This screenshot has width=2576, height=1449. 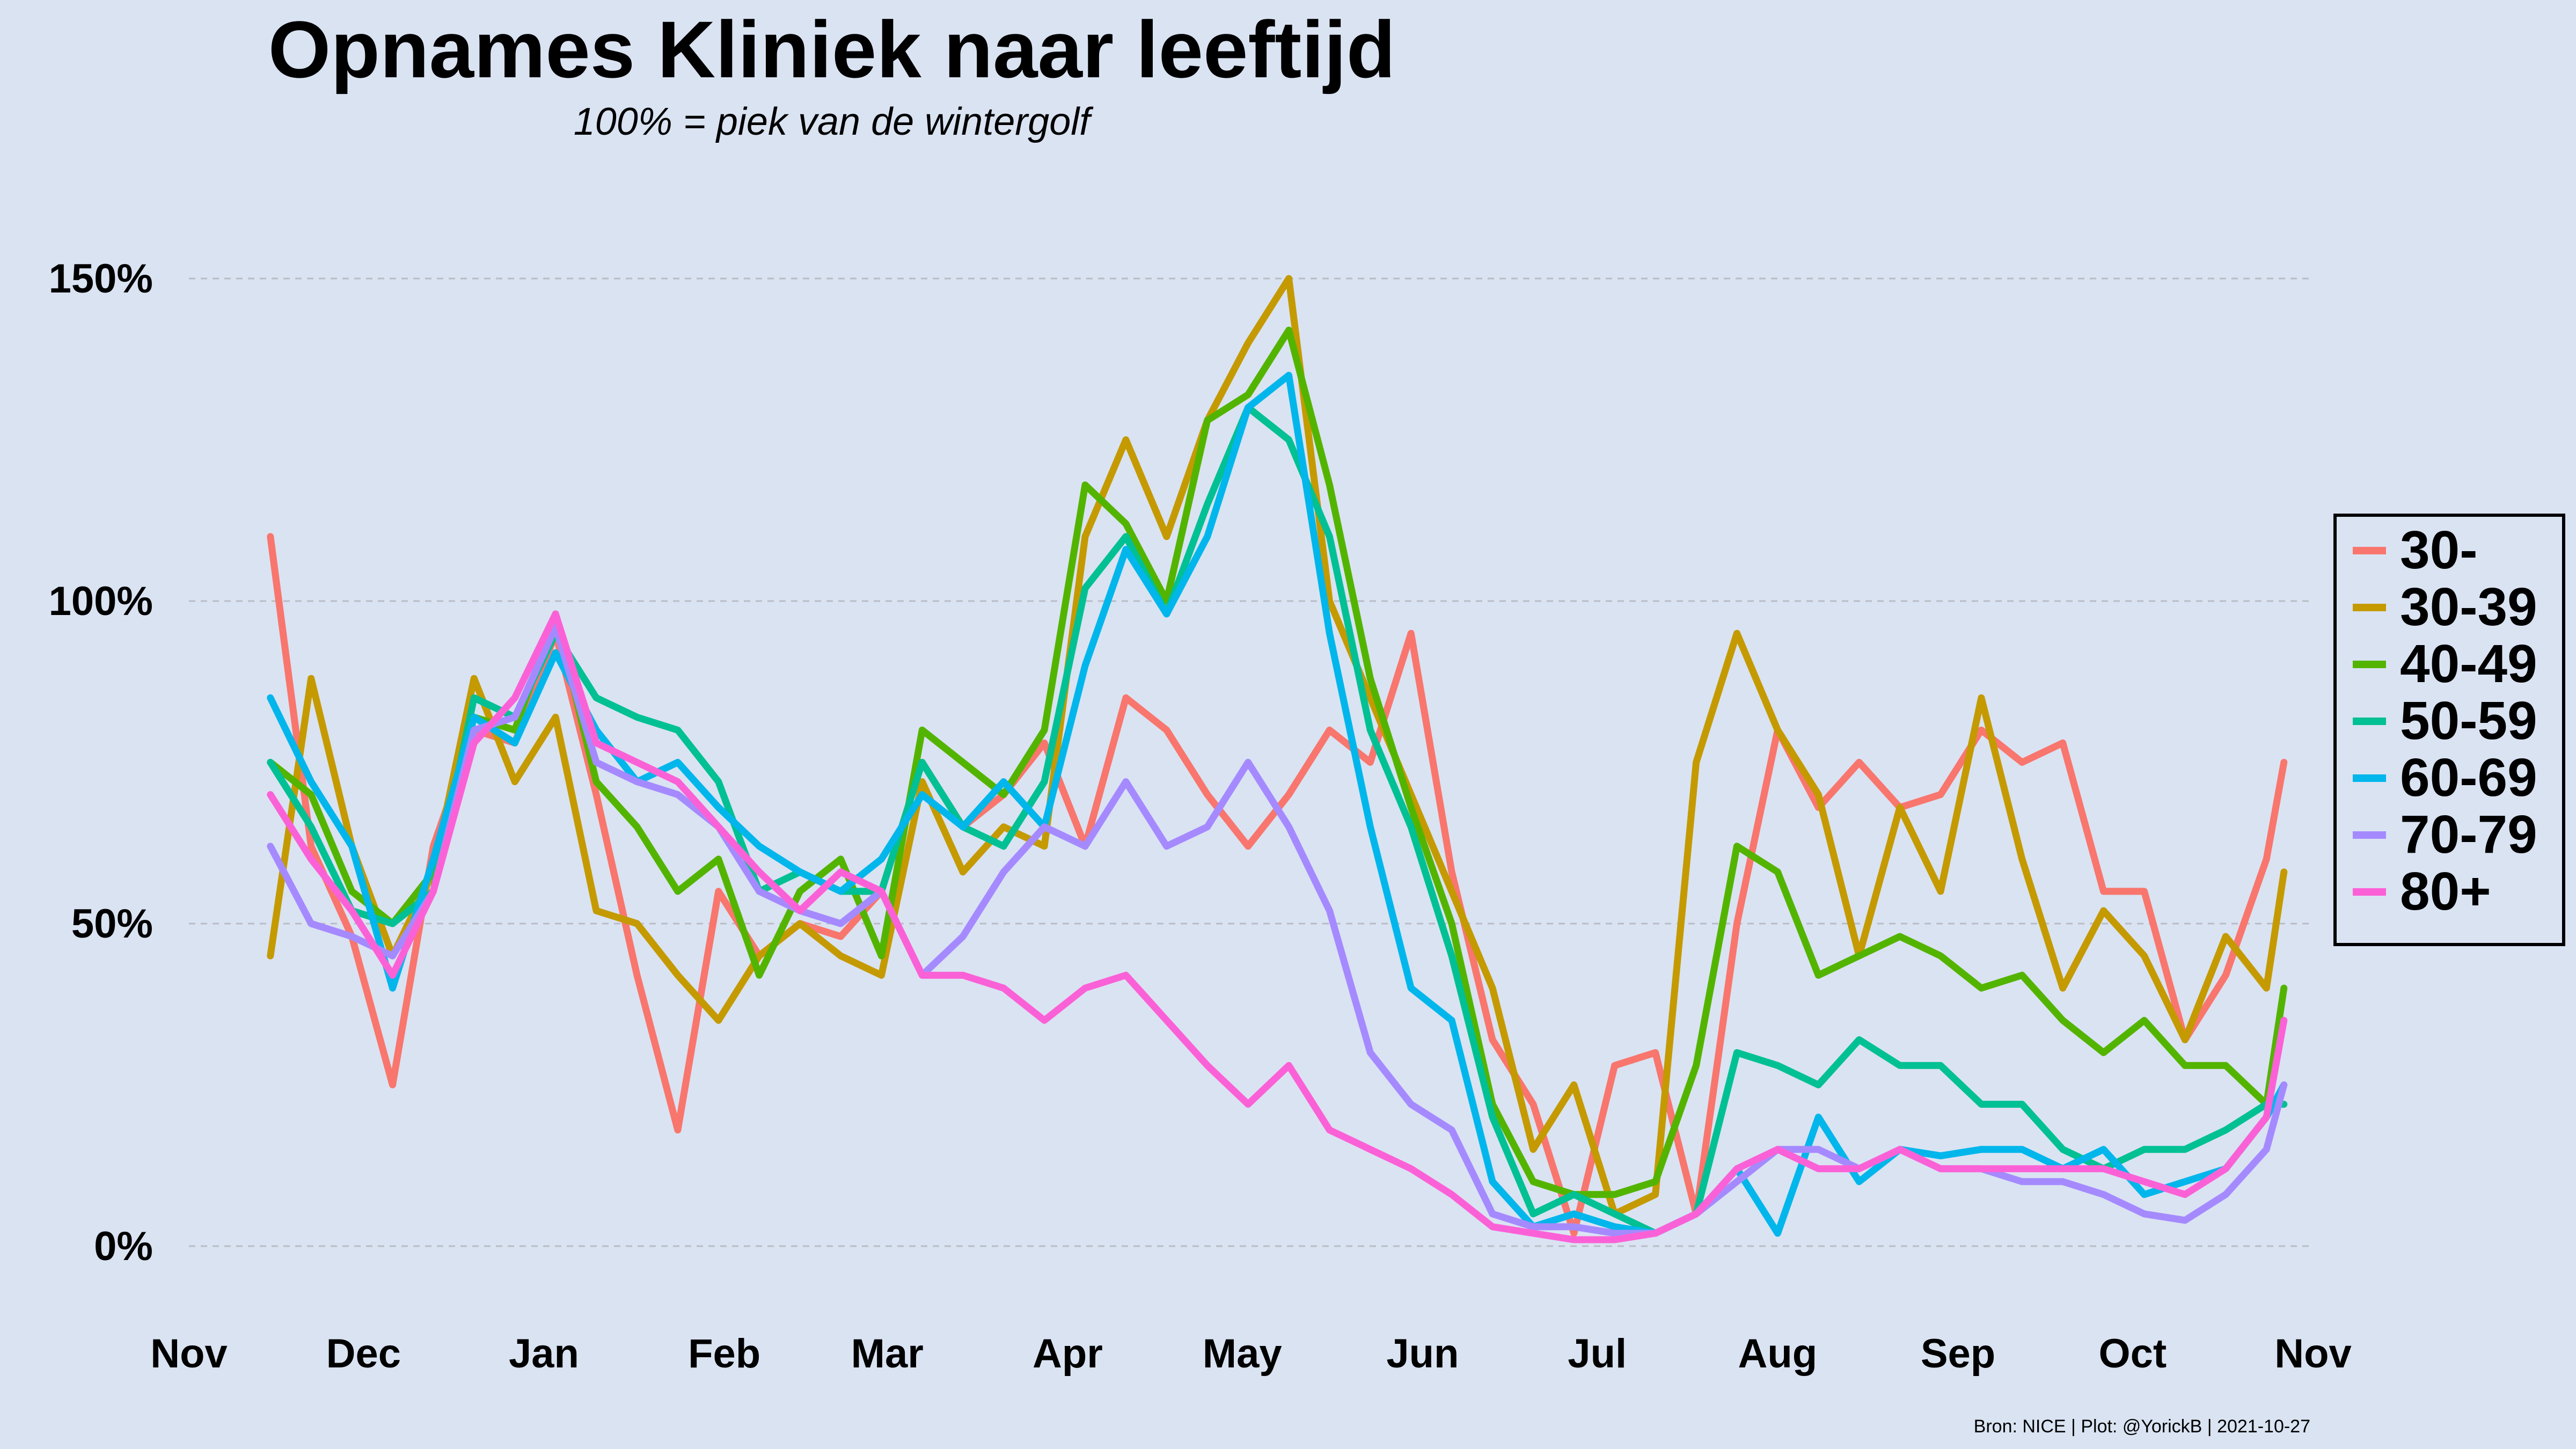 What do you see at coordinates (101, 601) in the screenshot?
I see `y-tick-label: 100%` at bounding box center [101, 601].